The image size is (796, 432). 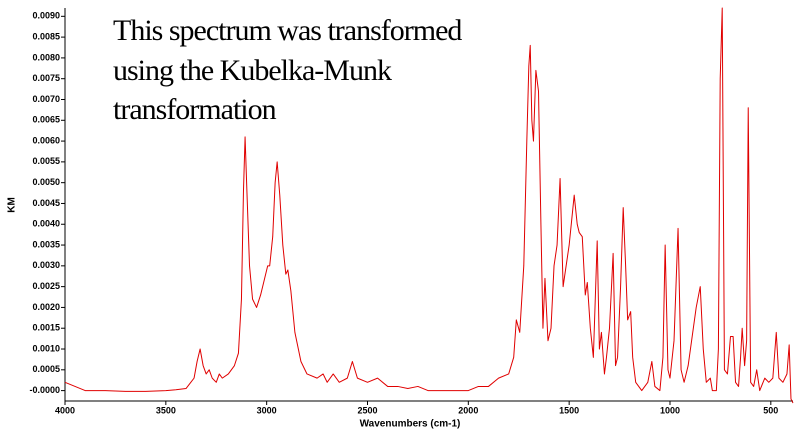 I want to click on y-tick-label: 0.0015, so click(x=46, y=328).